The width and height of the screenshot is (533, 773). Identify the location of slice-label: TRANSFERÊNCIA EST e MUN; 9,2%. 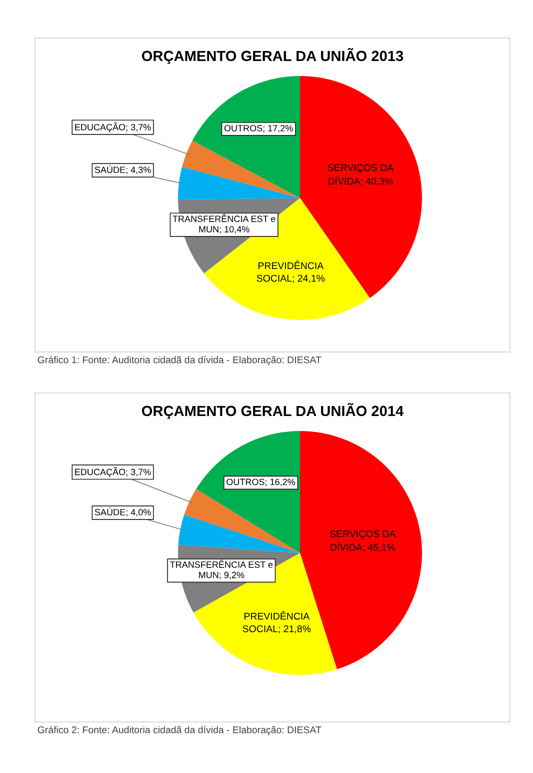
(221, 570).